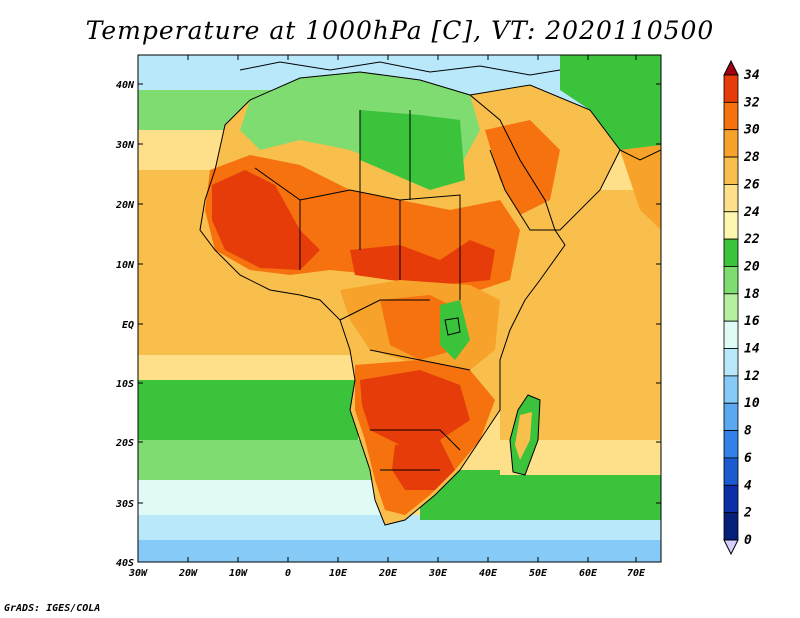 The height and width of the screenshot is (618, 800). I want to click on india-hot, so click(640, 187).